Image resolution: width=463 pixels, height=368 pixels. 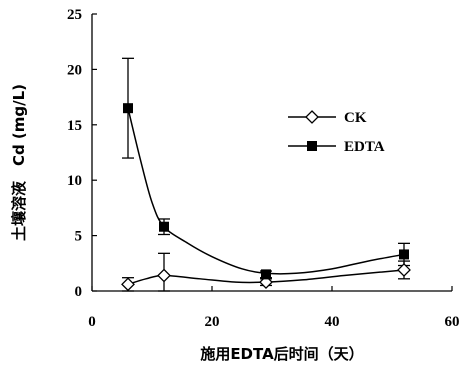 What do you see at coordinates (364, 147) in the screenshot?
I see `legend-label-edta: EDTA` at bounding box center [364, 147].